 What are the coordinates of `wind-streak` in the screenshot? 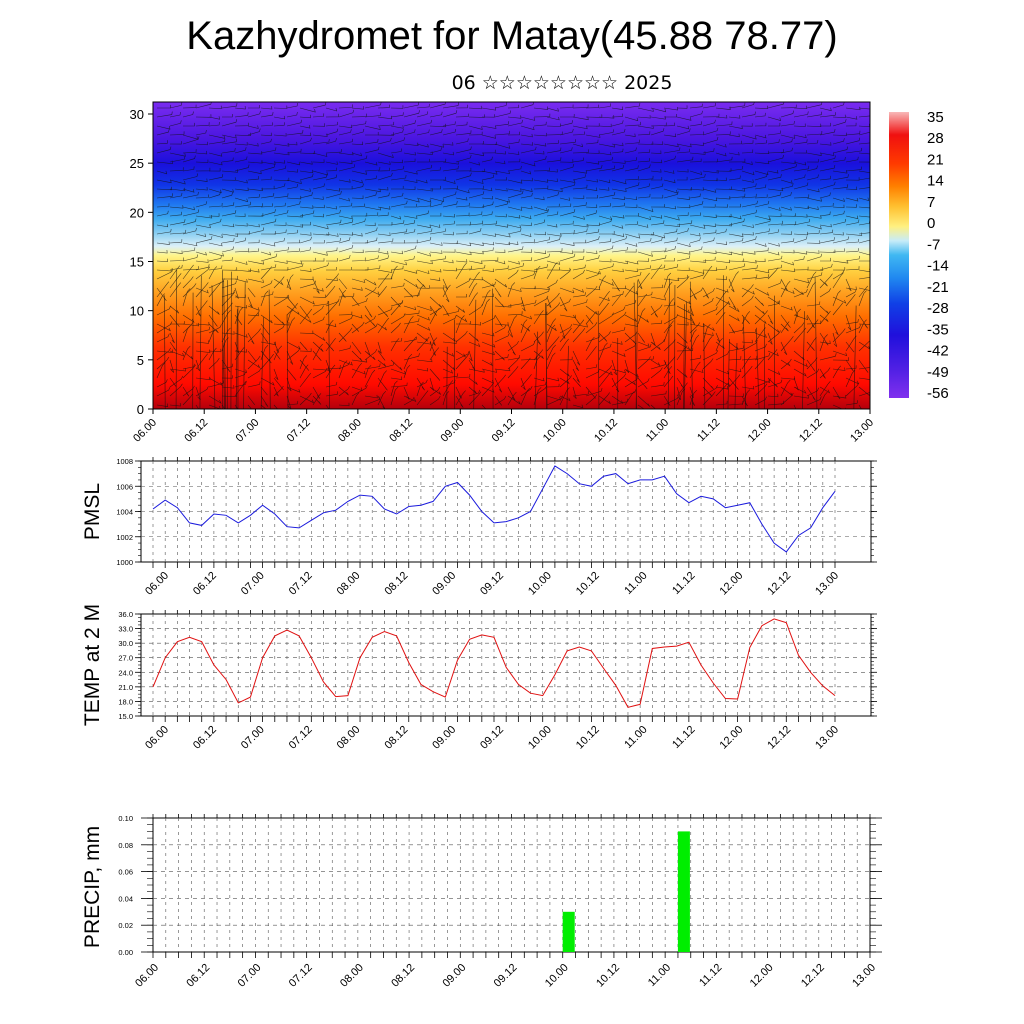 It's located at (269, 349).